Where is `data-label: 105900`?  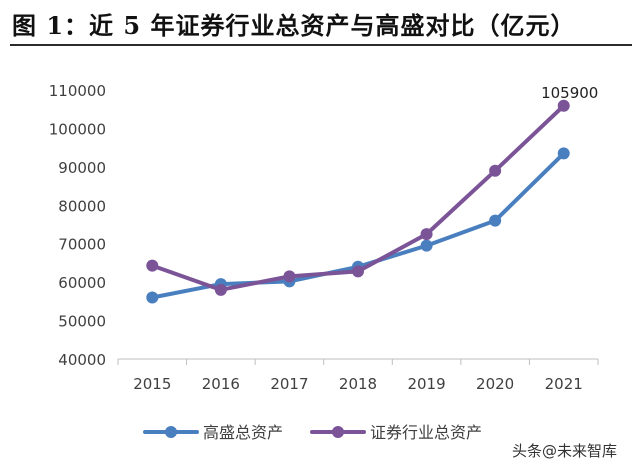 data-label: 105900 is located at coordinates (569, 93).